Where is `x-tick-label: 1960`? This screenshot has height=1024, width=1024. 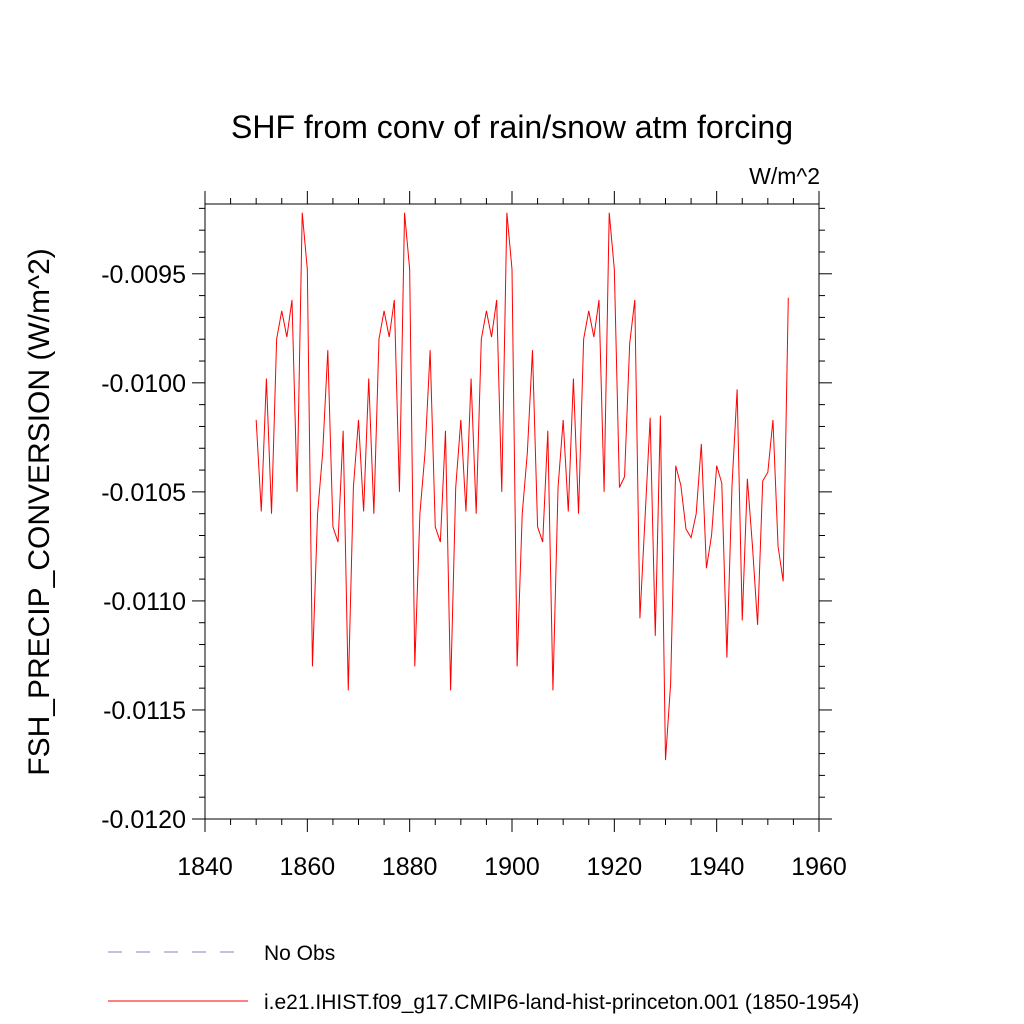 x-tick-label: 1960 is located at coordinates (819, 867).